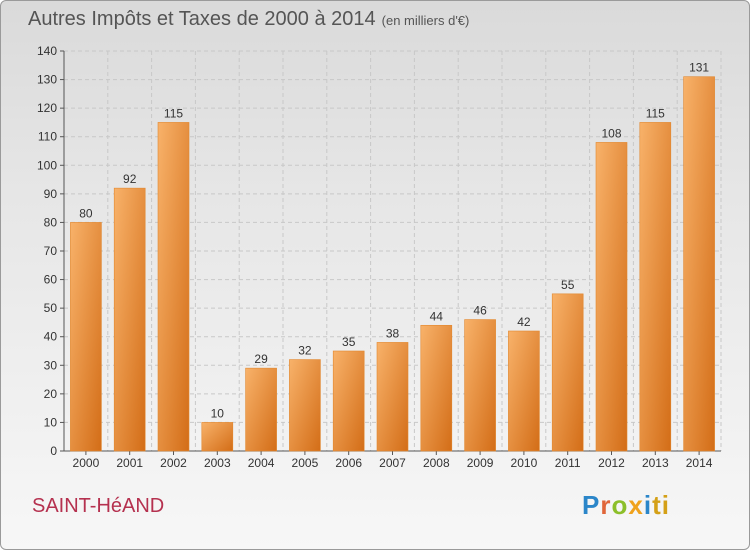 The image size is (750, 551). I want to click on y-tick-label: 30, so click(51, 365).